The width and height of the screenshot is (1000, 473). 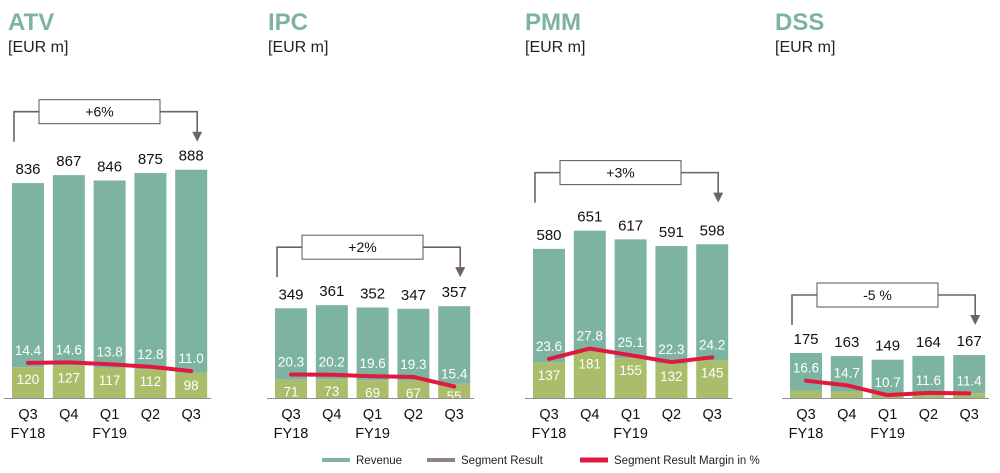 What do you see at coordinates (969, 341) in the screenshot?
I see `revenue-label: 167` at bounding box center [969, 341].